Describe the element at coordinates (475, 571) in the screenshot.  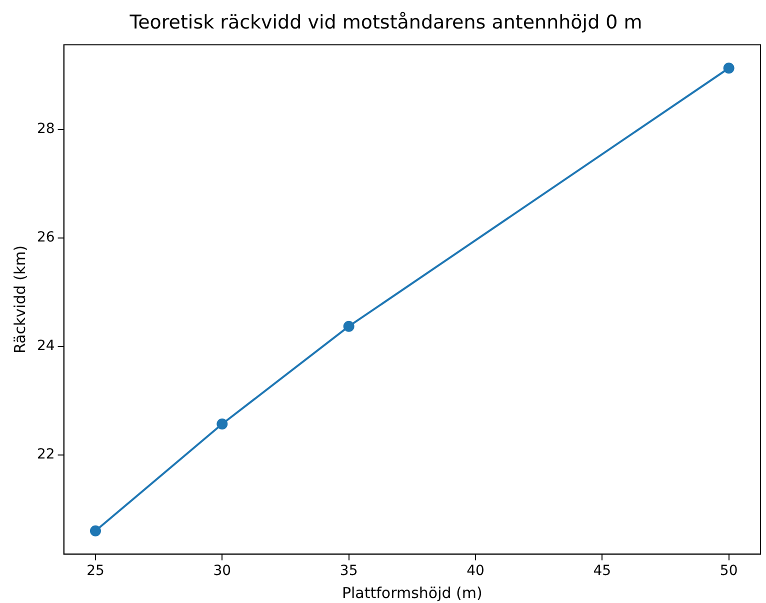
I see `x-tick-label: 40` at that location.